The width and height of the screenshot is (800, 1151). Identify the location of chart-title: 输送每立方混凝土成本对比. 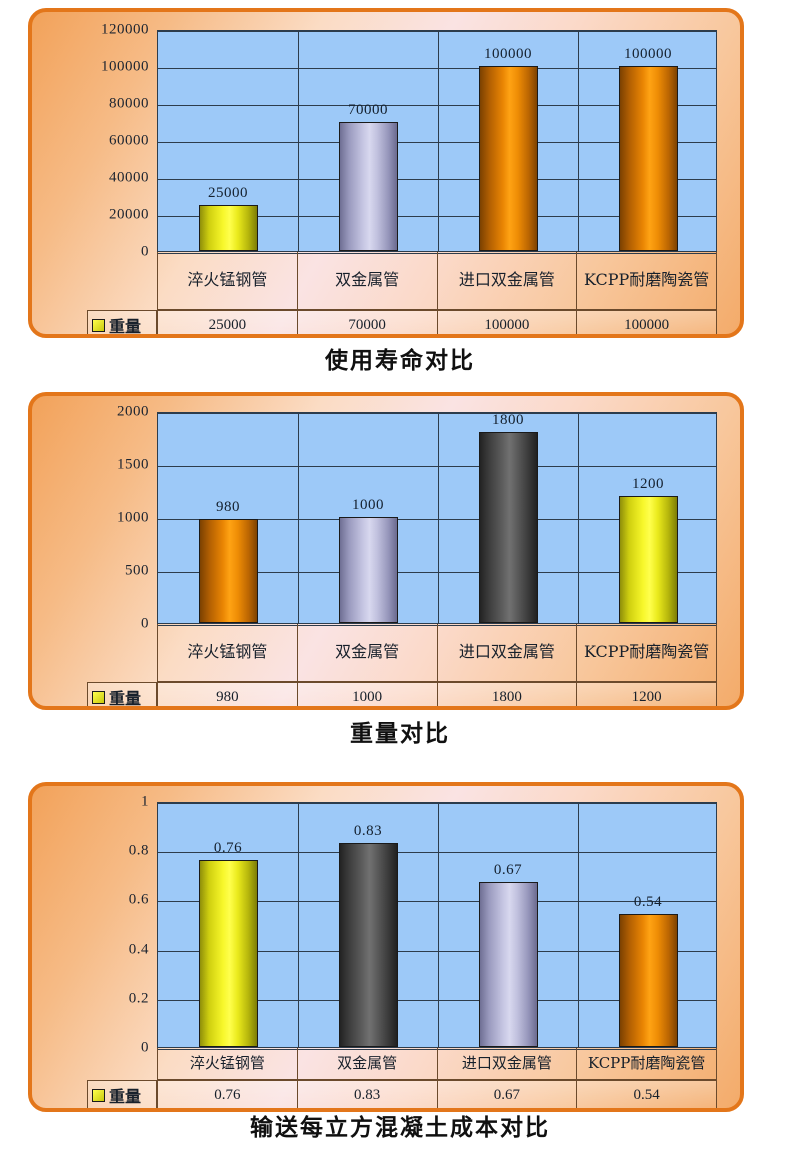
(400, 1127).